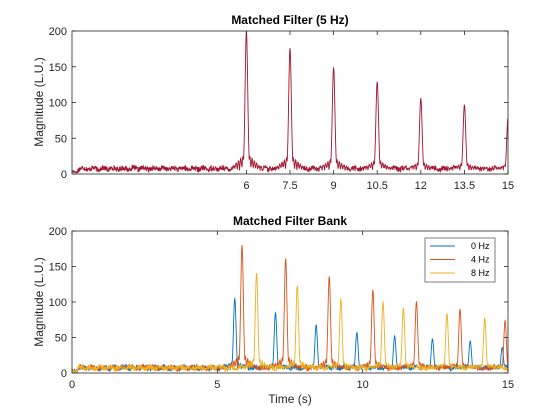  Describe the element at coordinates (217, 385) in the screenshot. I see `x-tick-label: 5` at that location.